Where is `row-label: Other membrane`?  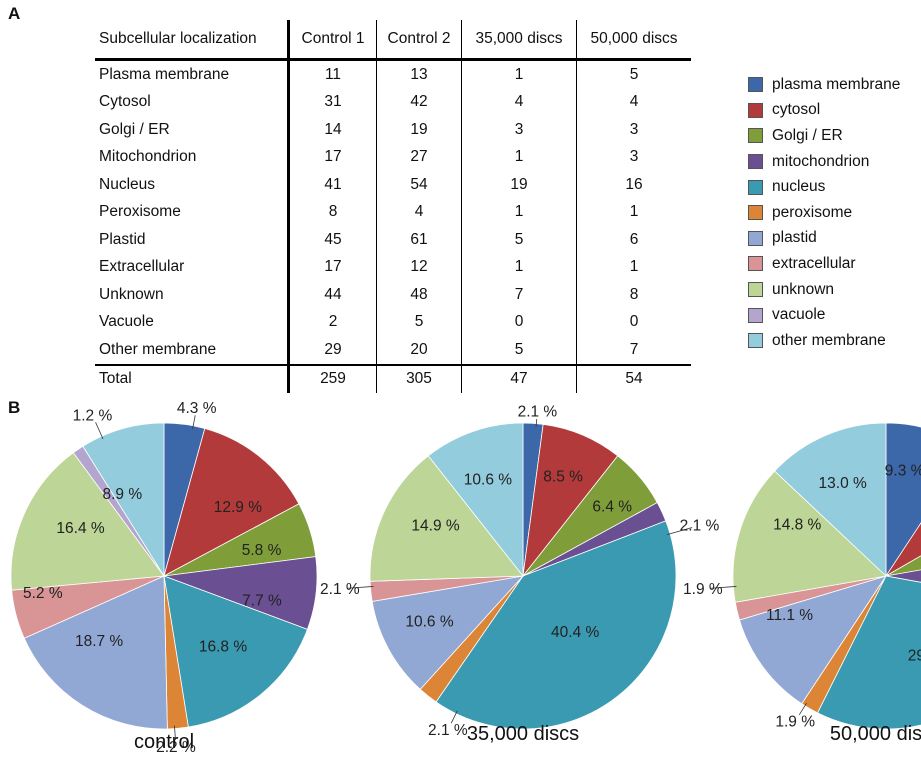
row-label: Other membrane is located at coordinates (158, 349).